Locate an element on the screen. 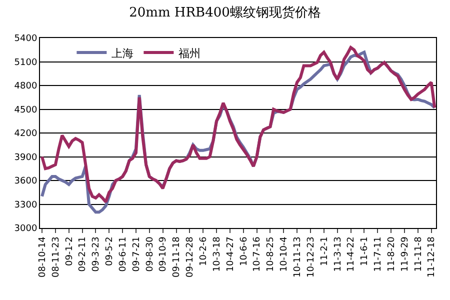 The height and width of the screenshot is (300, 450). x-tick-label: 10-12-23 is located at coordinates (311, 257).